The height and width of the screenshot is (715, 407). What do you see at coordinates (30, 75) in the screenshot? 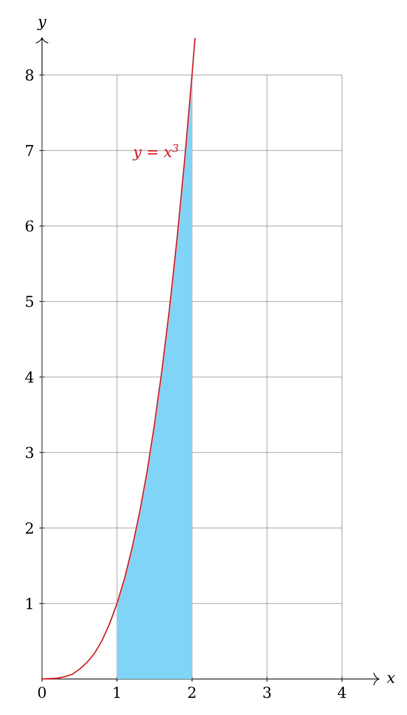
I see `y-tick-label: 8` at bounding box center [30, 75].